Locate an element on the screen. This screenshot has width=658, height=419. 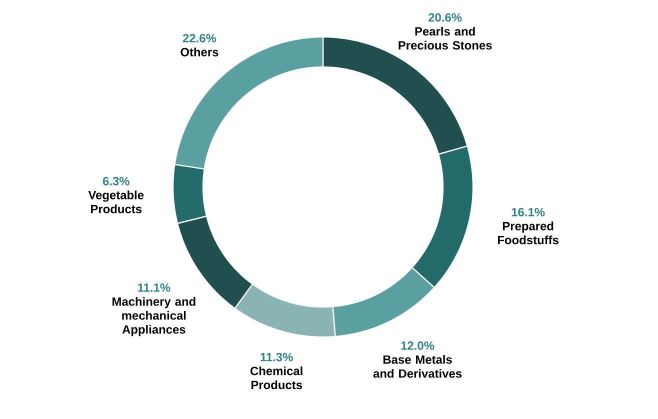
data-label: 20.6% is located at coordinates (445, 17).